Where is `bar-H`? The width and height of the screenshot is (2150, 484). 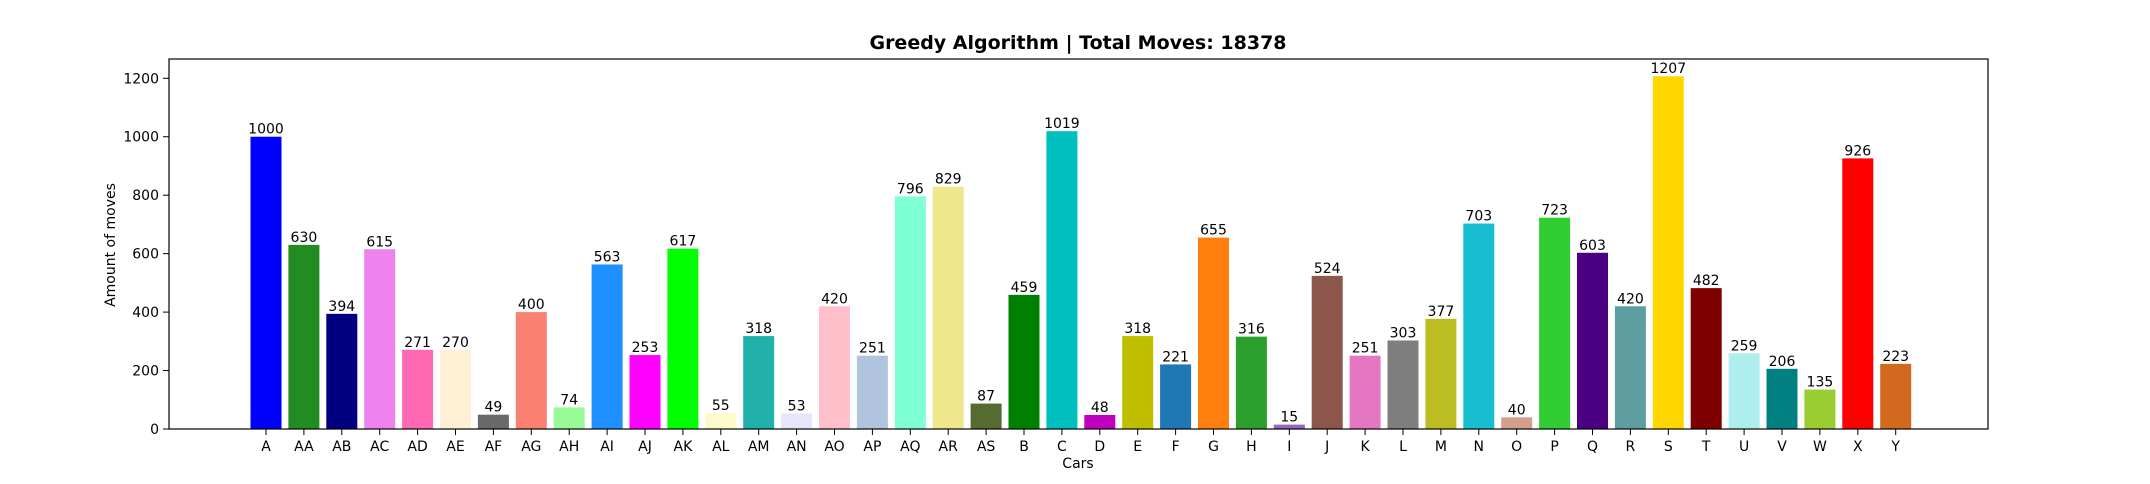
bar-H is located at coordinates (1251, 382).